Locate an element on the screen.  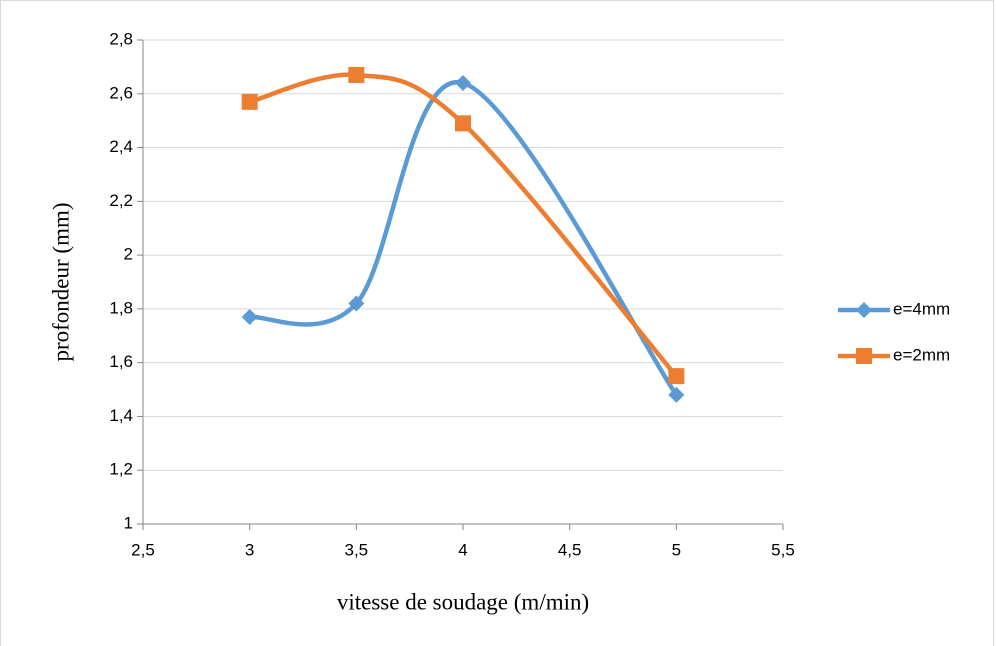
y-tick-label: 2,2 is located at coordinates (121, 200).